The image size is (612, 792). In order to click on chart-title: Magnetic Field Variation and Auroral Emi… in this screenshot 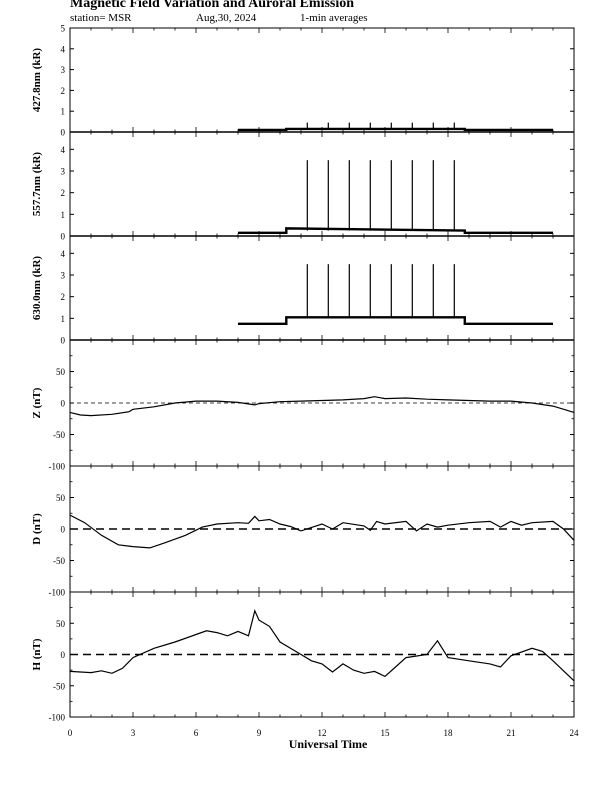, I will do `click(212, 5)`.